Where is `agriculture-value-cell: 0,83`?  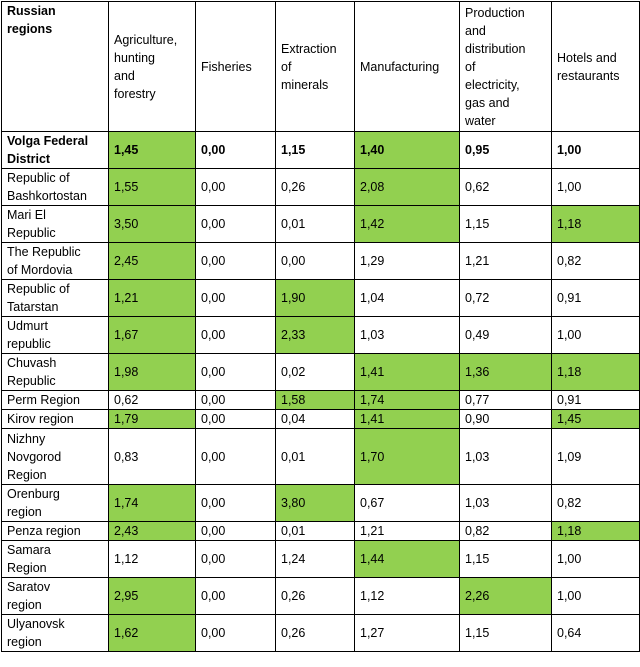 agriculture-value-cell: 0,83 is located at coordinates (152, 456).